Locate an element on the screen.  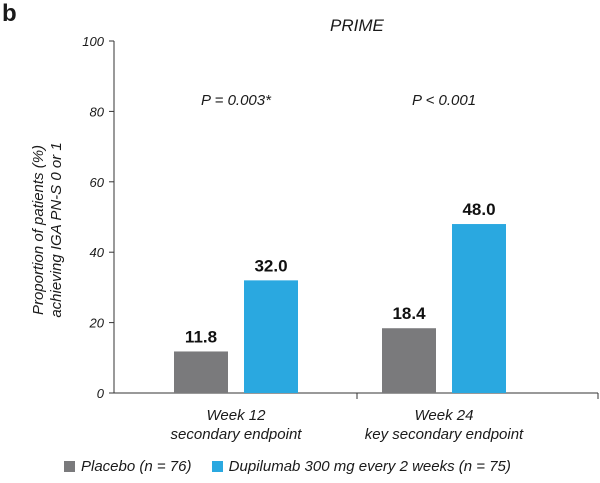
legend-label-placebo: Placebo (n = 76) is located at coordinates (136, 466).